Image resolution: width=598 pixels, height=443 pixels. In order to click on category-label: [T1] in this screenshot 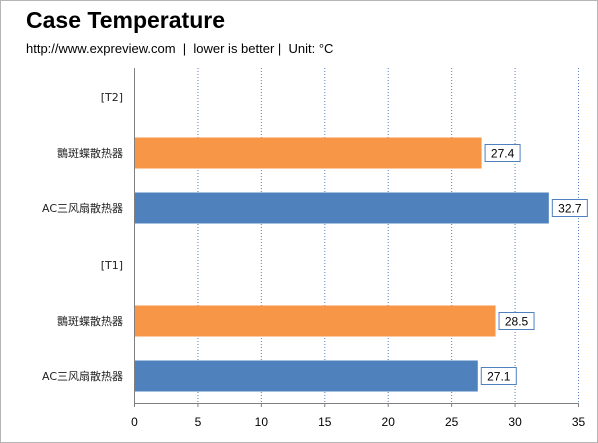, I will do `click(112, 265)`.